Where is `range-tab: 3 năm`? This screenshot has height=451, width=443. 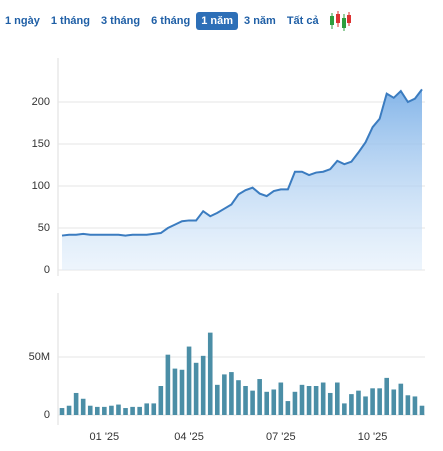 range-tab: 3 năm is located at coordinates (260, 21).